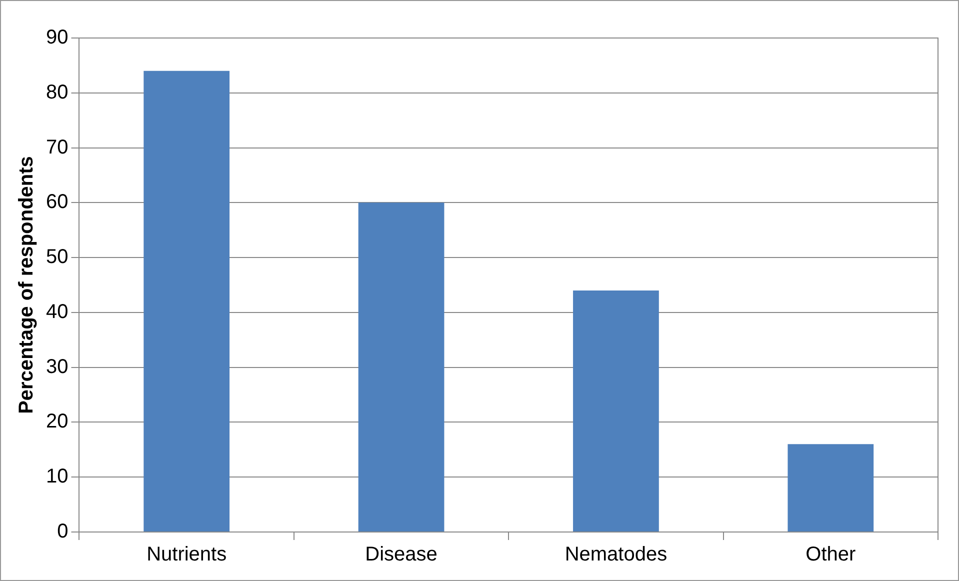 This screenshot has width=959, height=581. Describe the element at coordinates (57, 257) in the screenshot. I see `y-tick-label: 50` at that location.